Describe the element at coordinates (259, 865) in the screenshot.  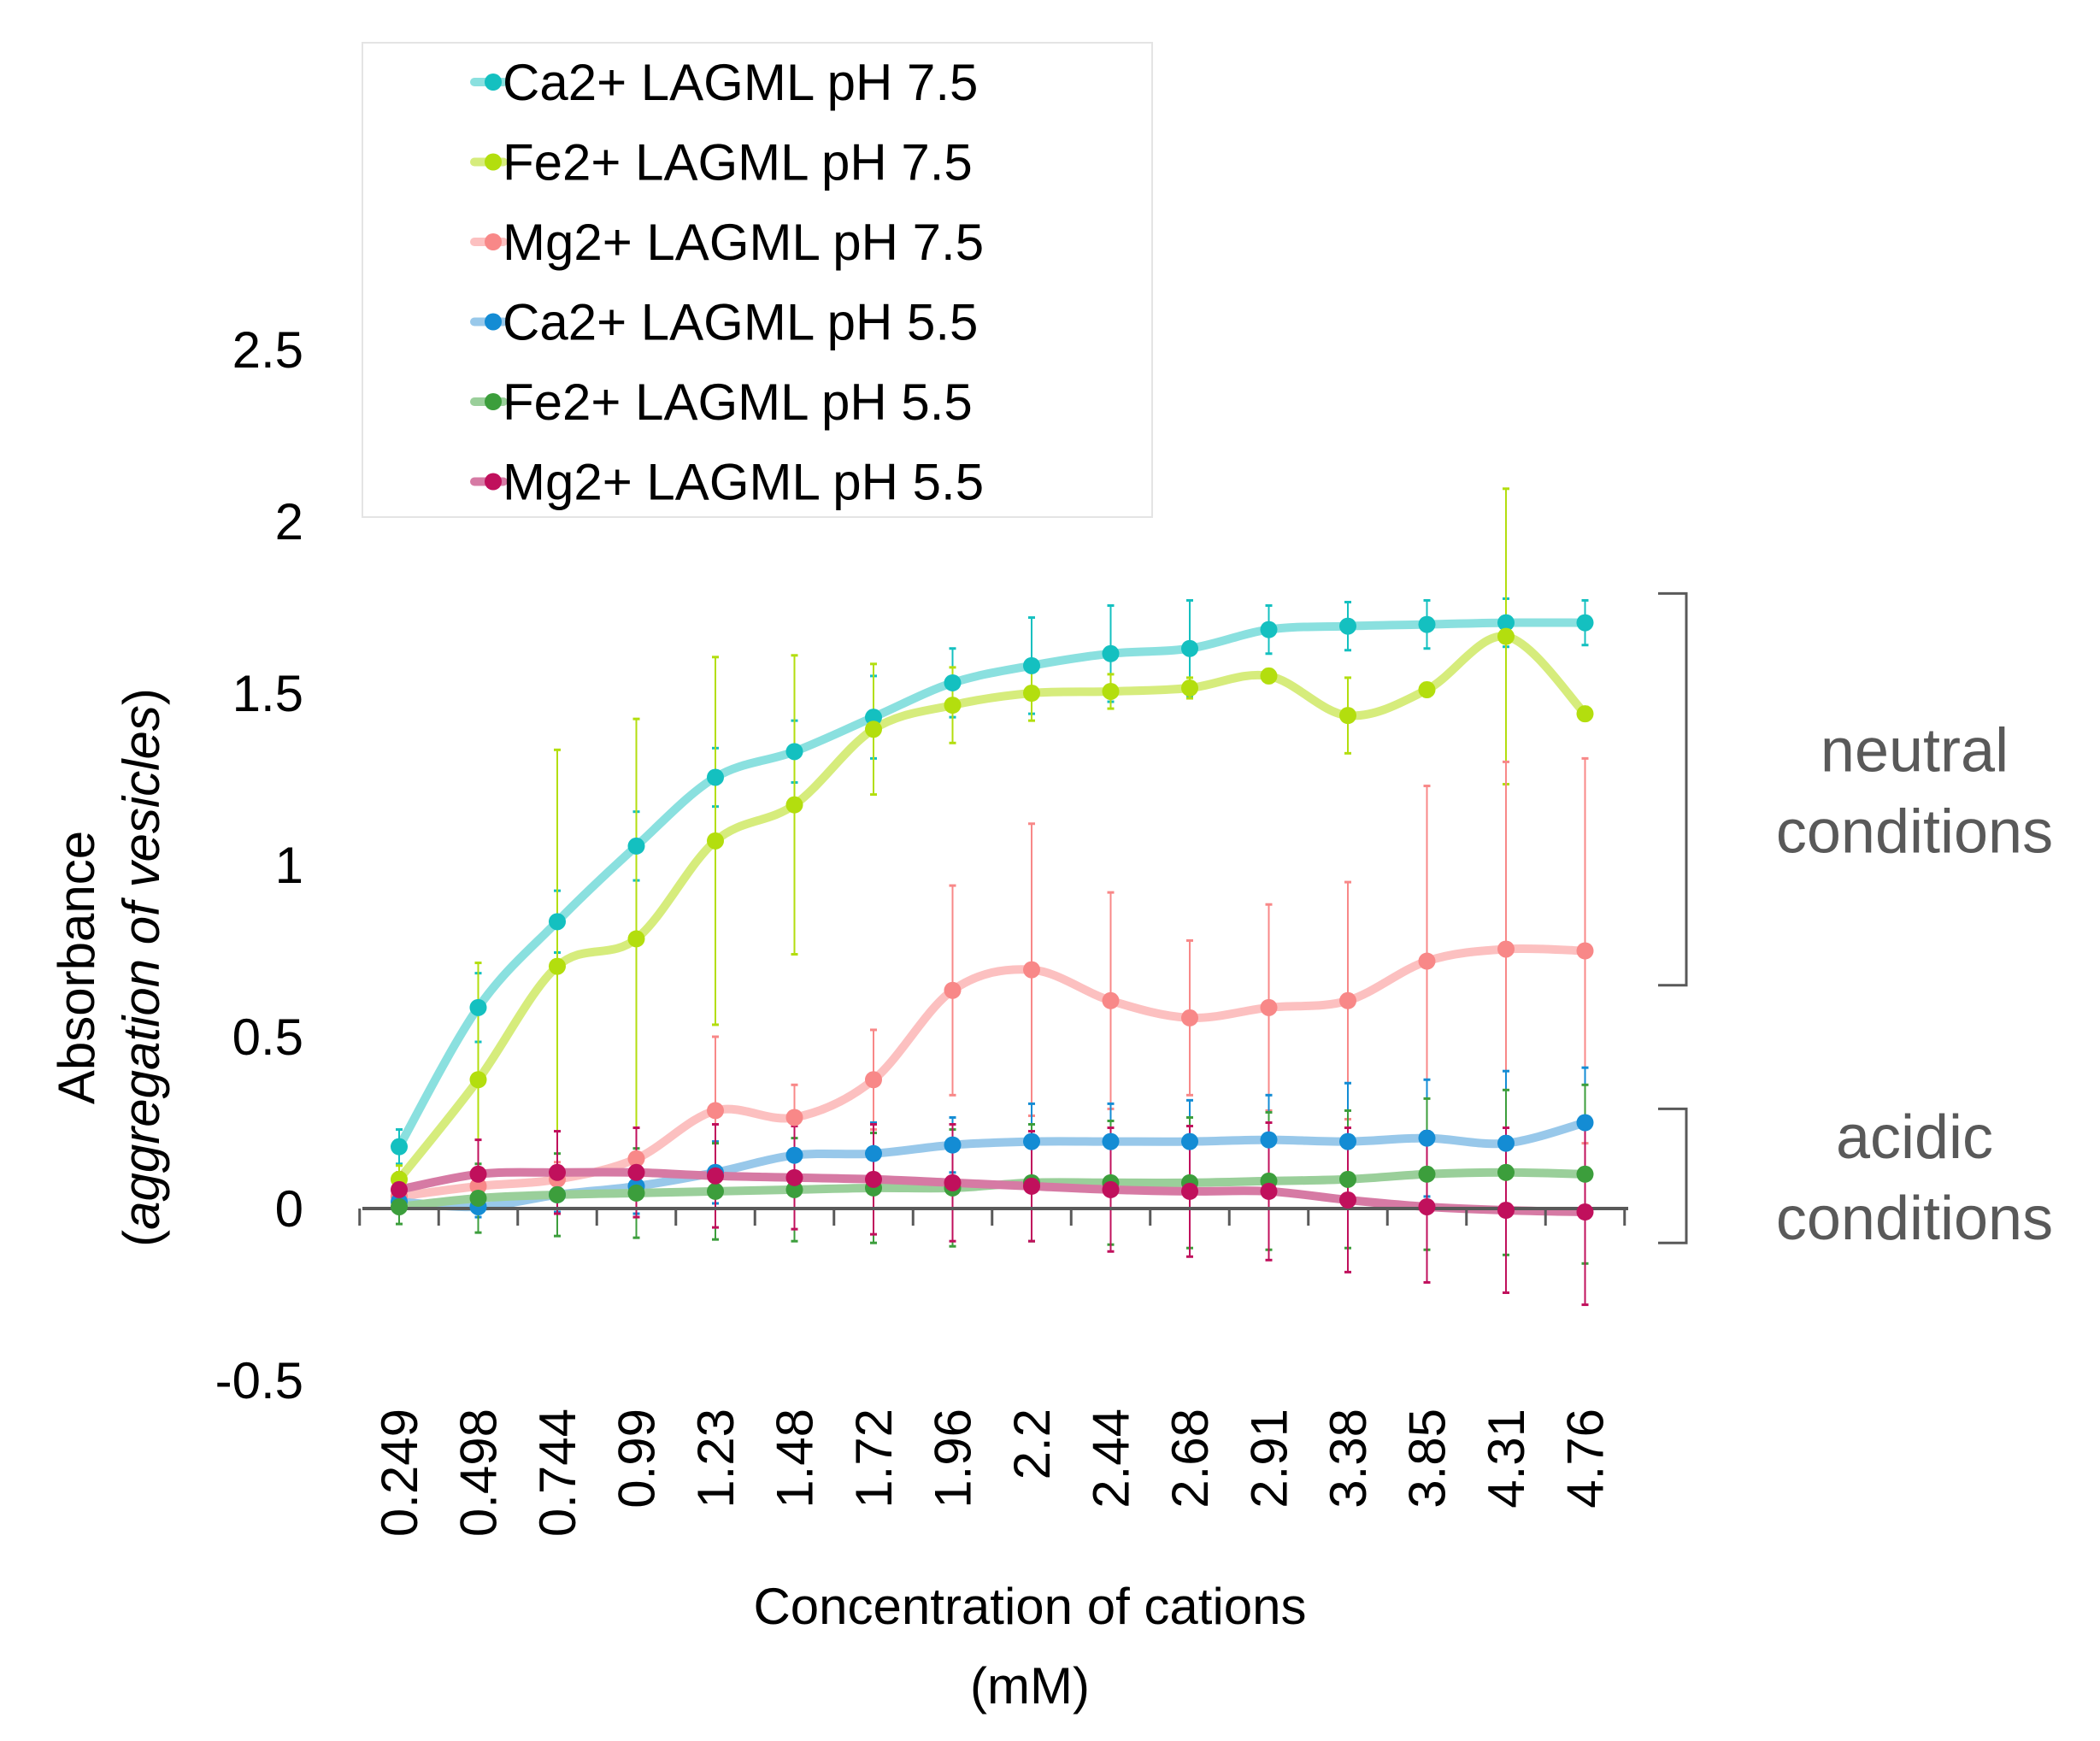
I see `y-tick-labels: 2.5 2 1.5 1 0.5 0 -0.5` at that location.